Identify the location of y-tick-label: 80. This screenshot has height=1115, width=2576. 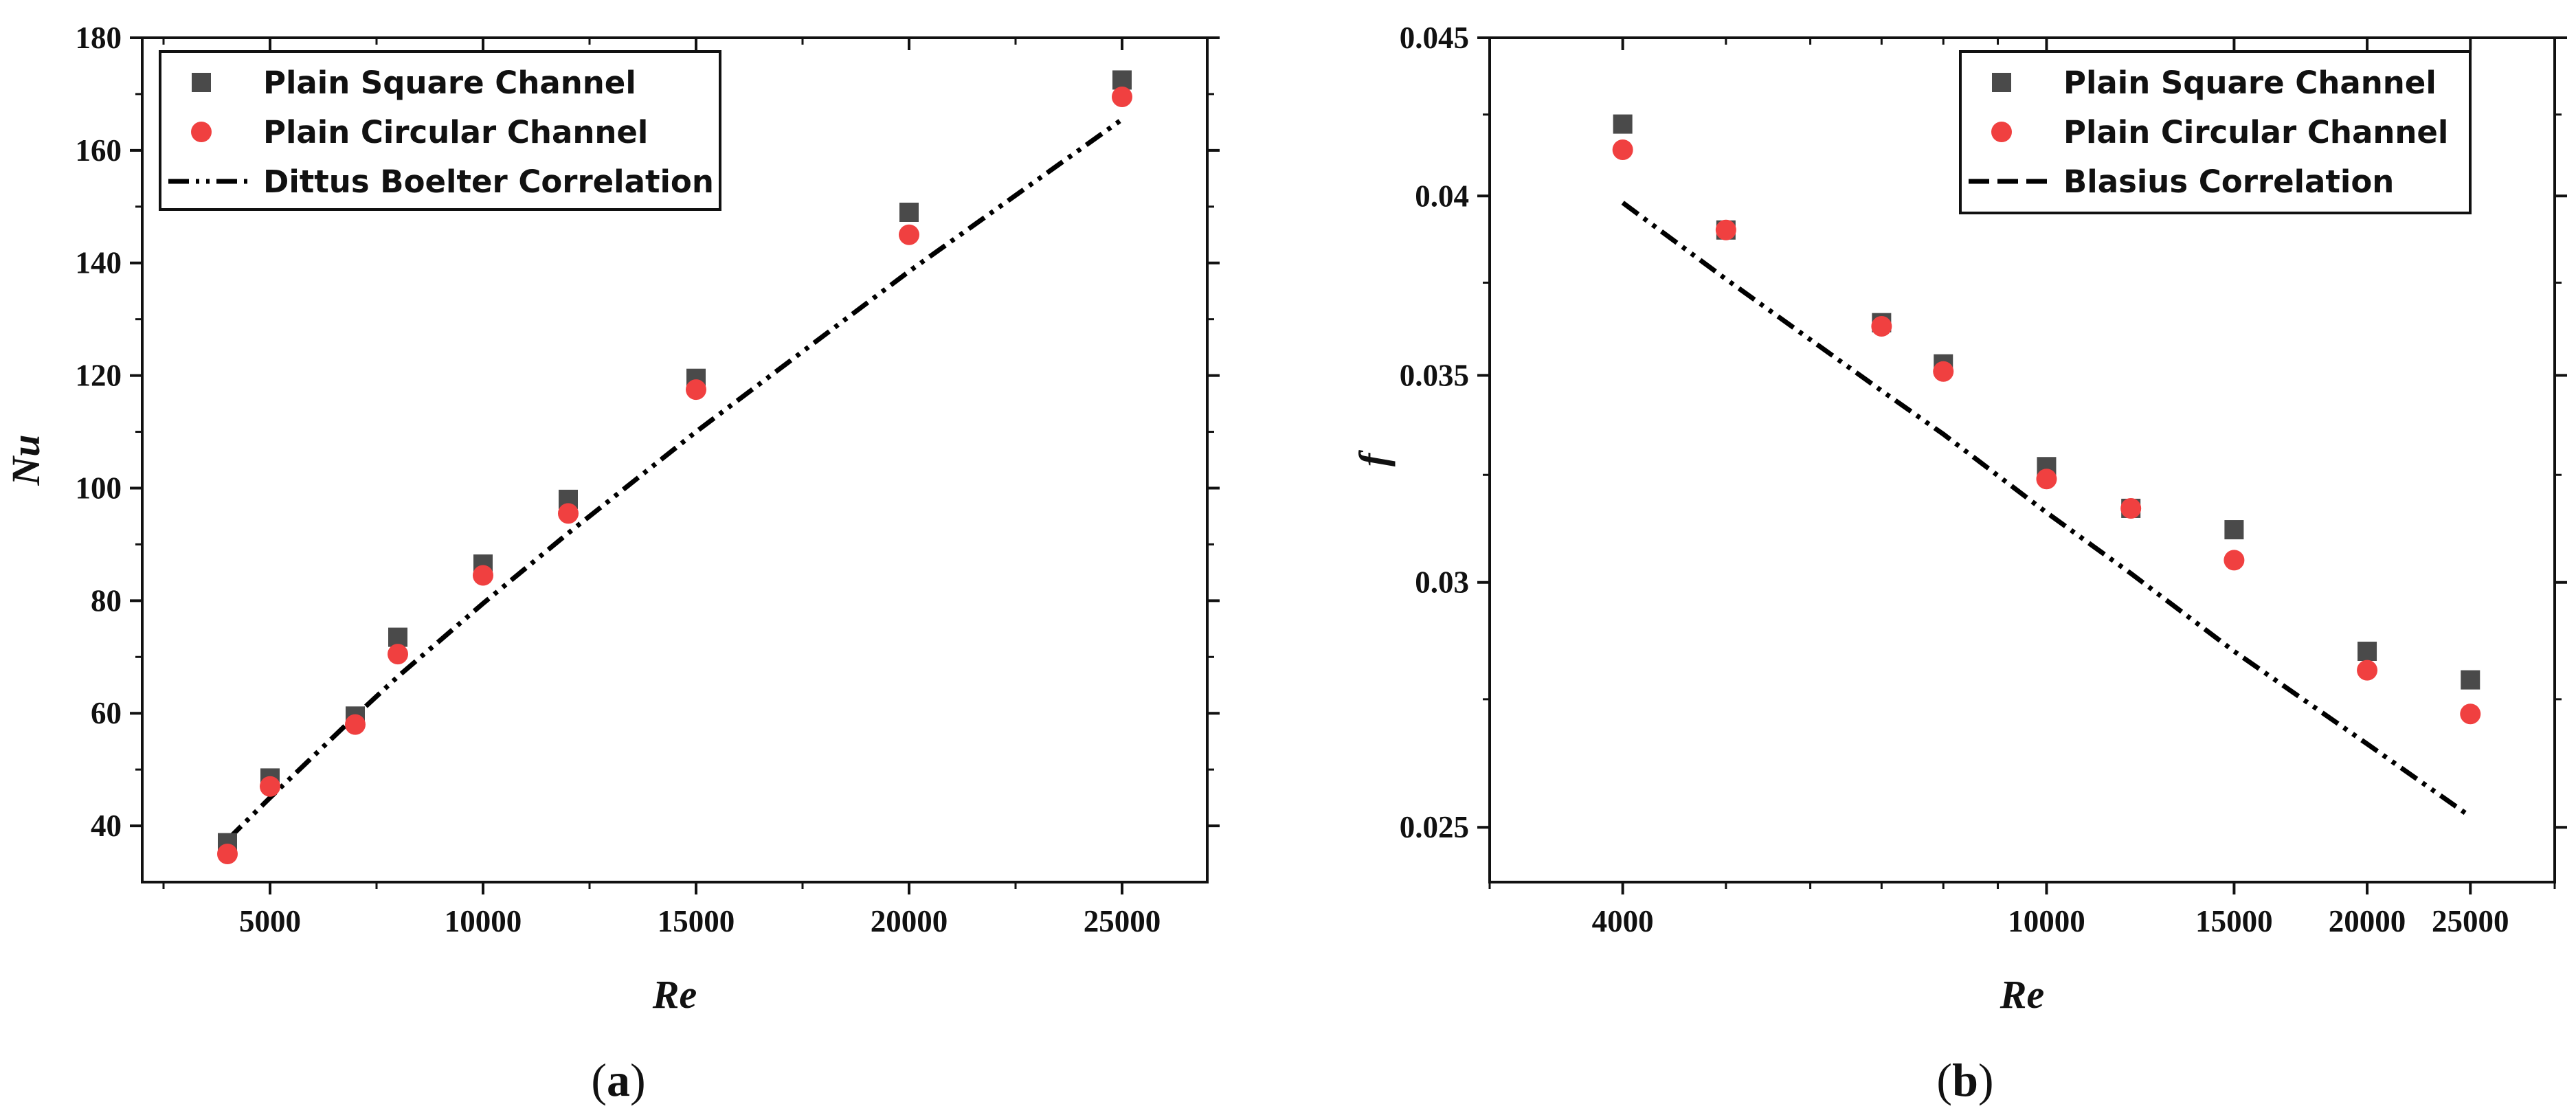
(106, 600).